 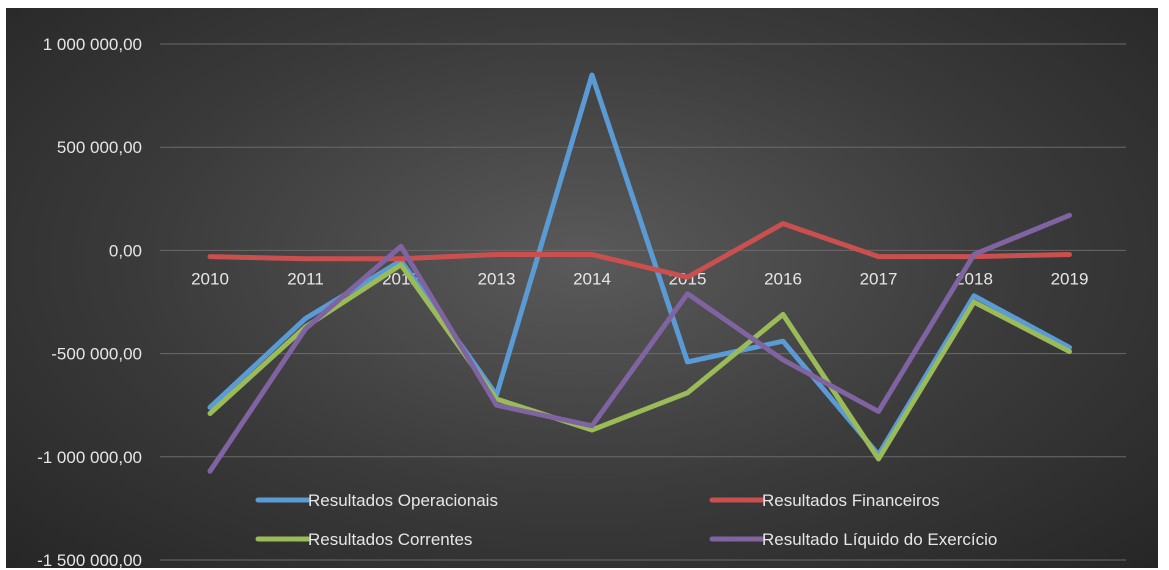 I want to click on x-tick-label: 2013, so click(x=497, y=278).